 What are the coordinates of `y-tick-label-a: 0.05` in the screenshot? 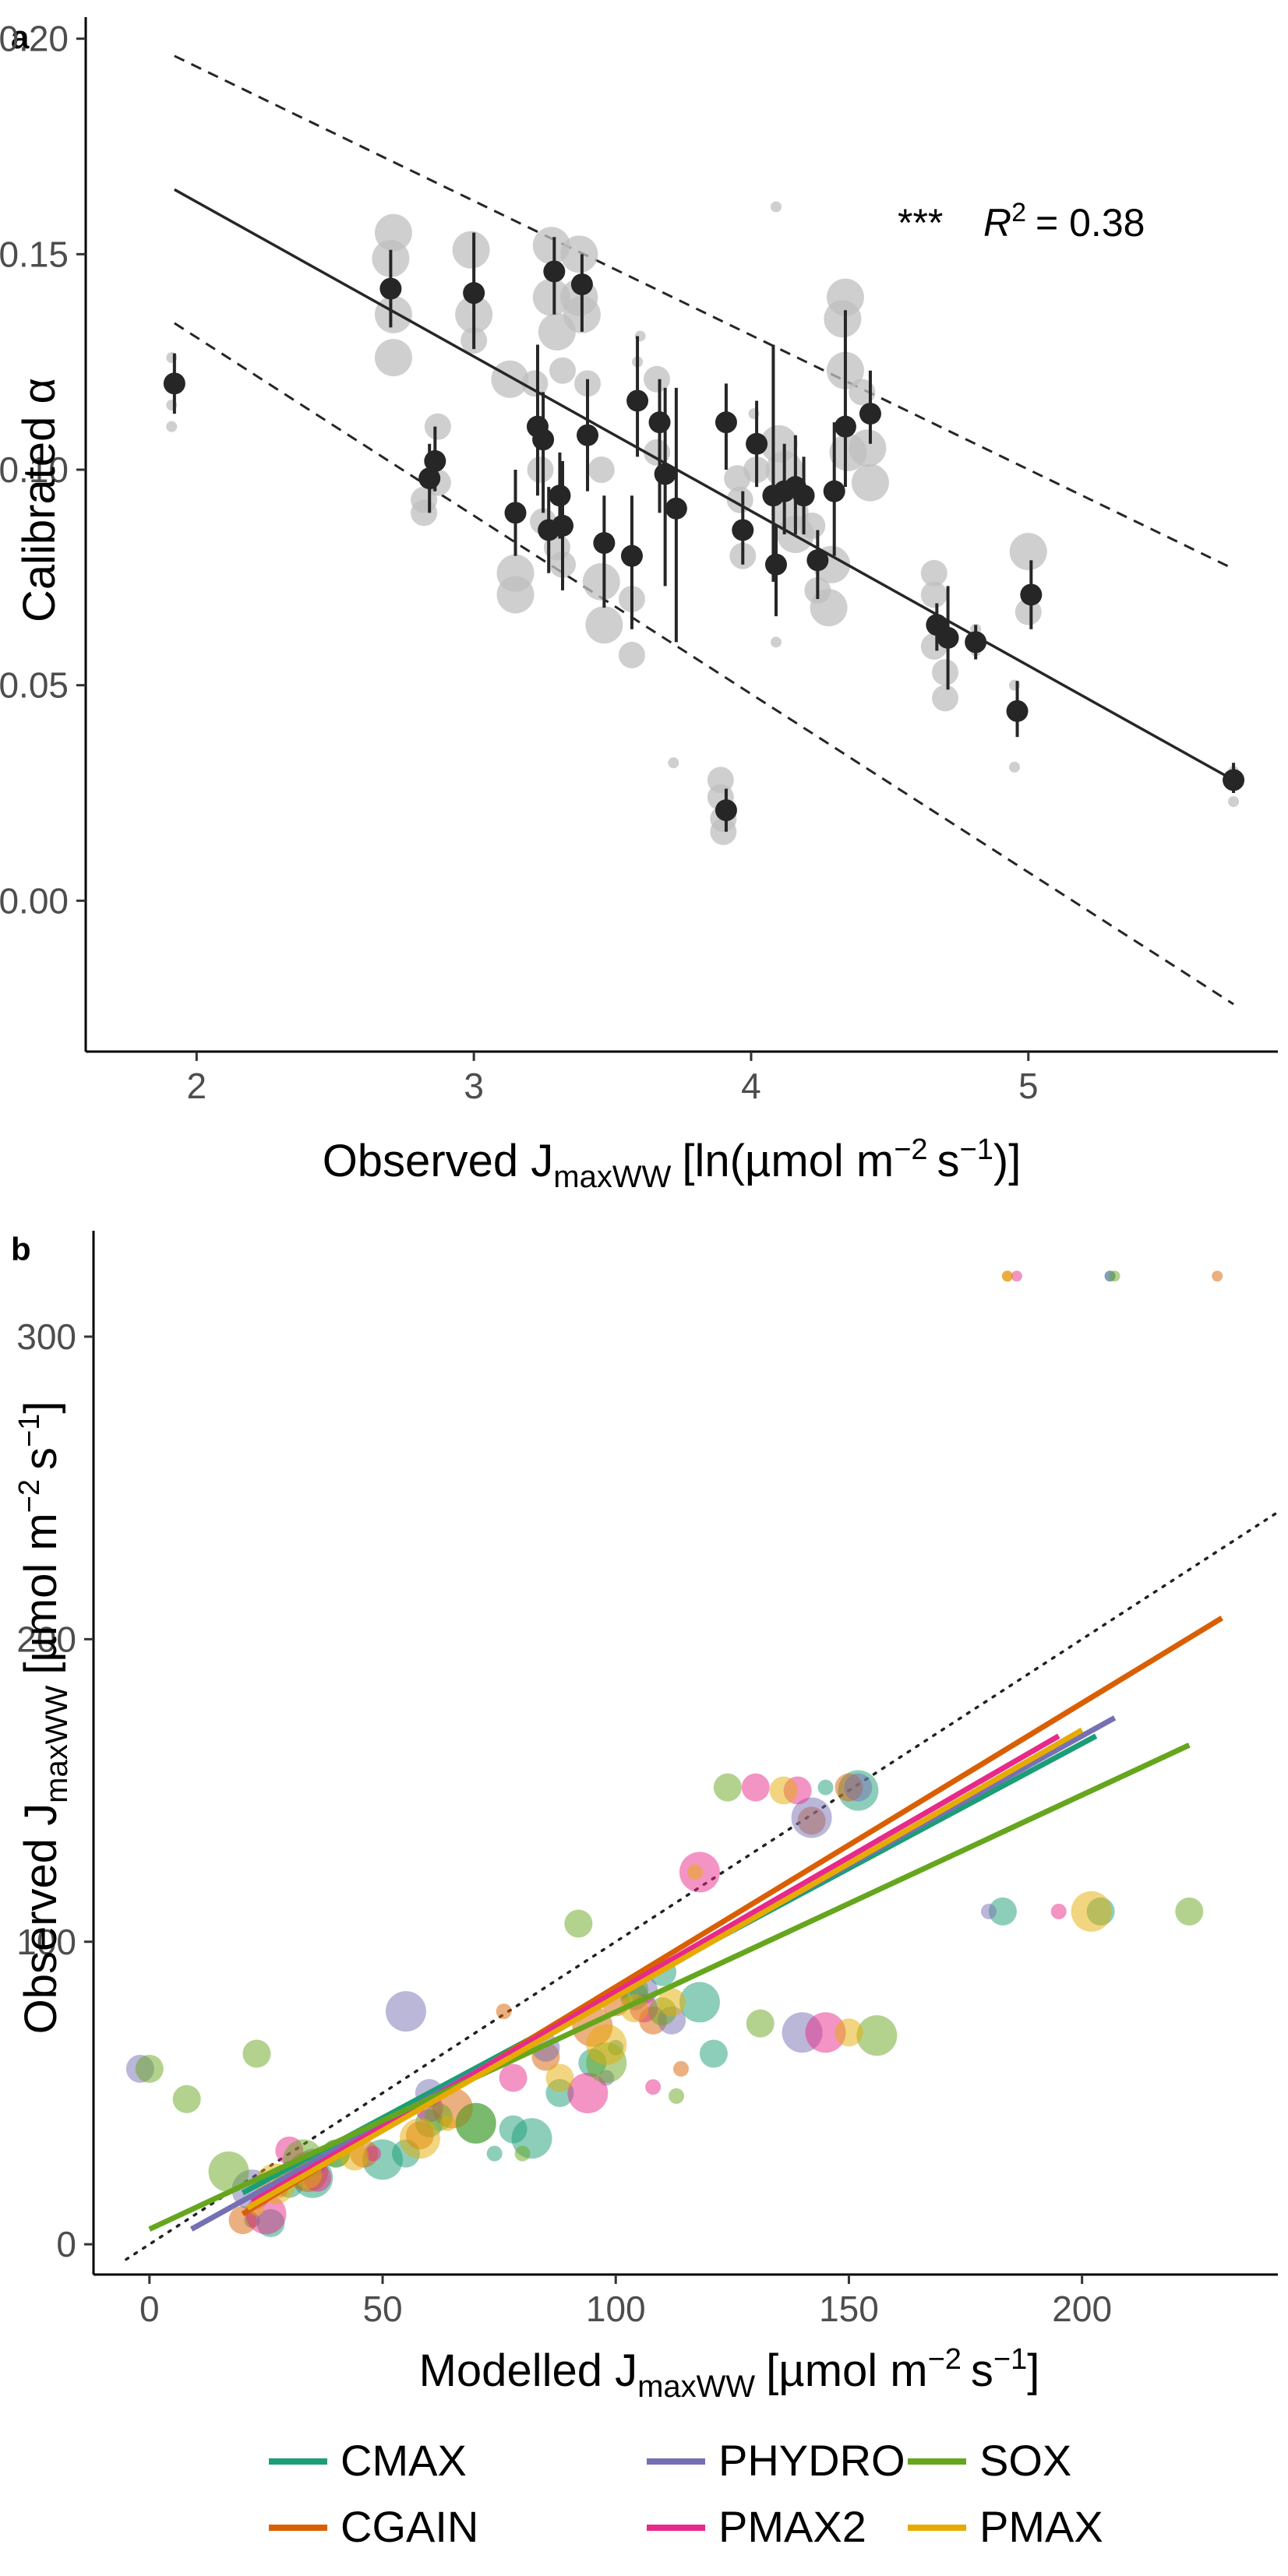 It's located at (34, 685).